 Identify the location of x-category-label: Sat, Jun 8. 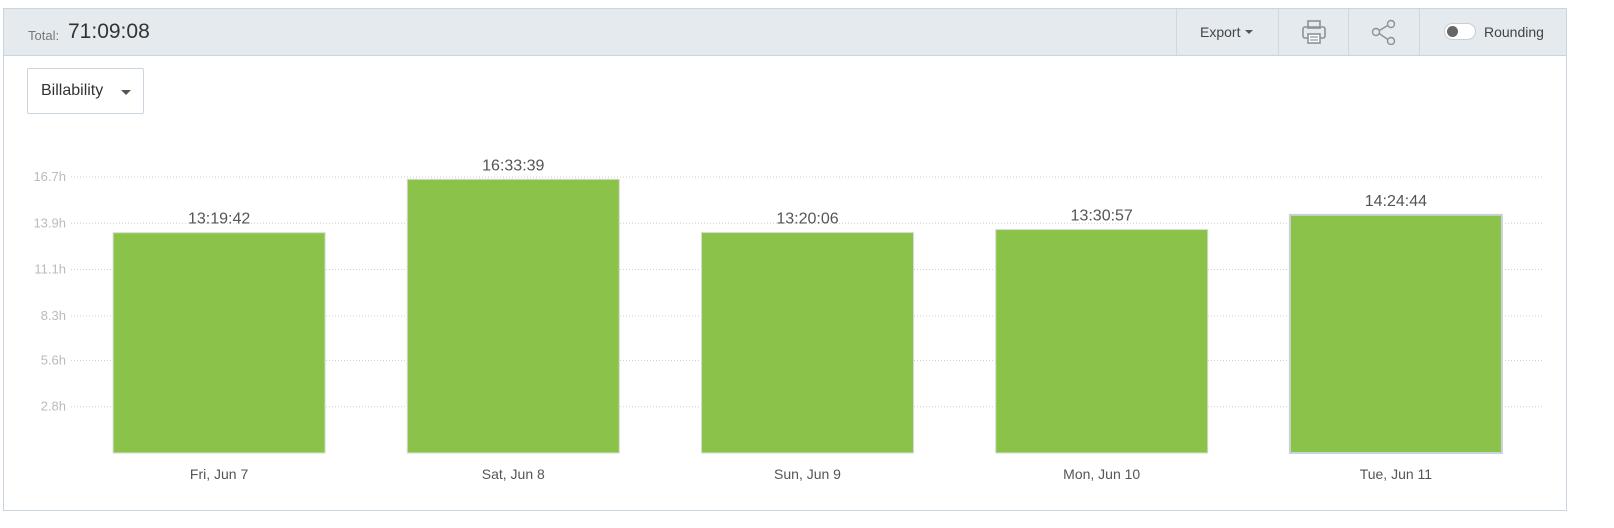
(513, 474).